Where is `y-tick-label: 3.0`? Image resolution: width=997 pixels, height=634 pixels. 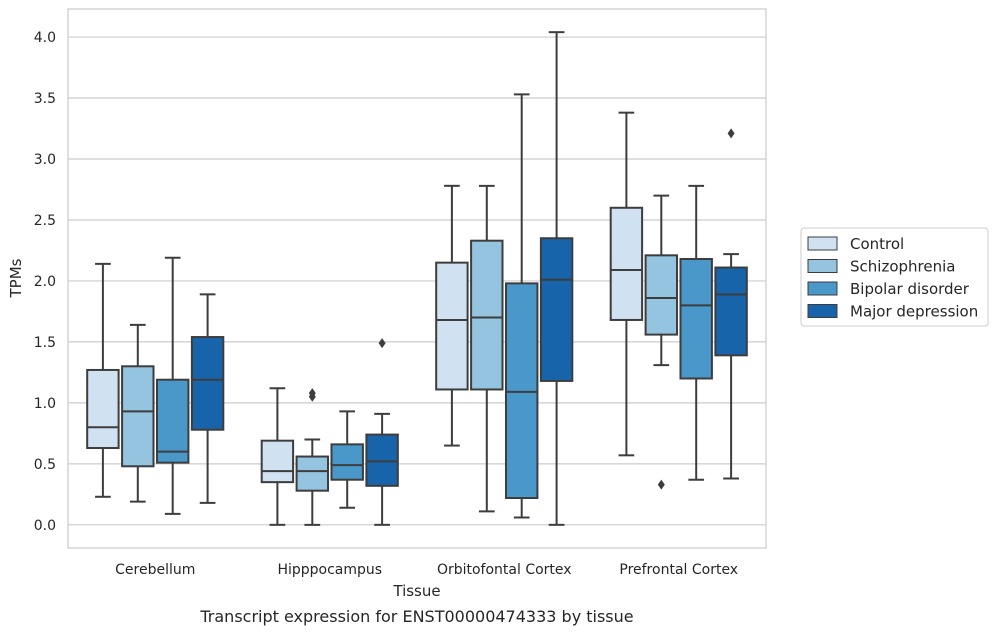 y-tick-label: 3.0 is located at coordinates (45, 160).